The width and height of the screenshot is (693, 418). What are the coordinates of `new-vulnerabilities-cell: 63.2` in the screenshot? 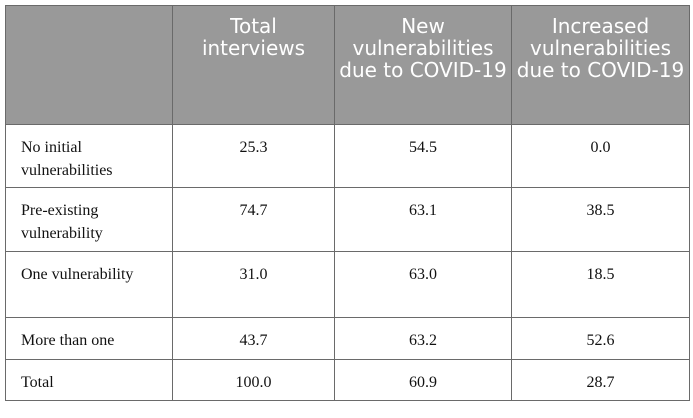 It's located at (423, 338).